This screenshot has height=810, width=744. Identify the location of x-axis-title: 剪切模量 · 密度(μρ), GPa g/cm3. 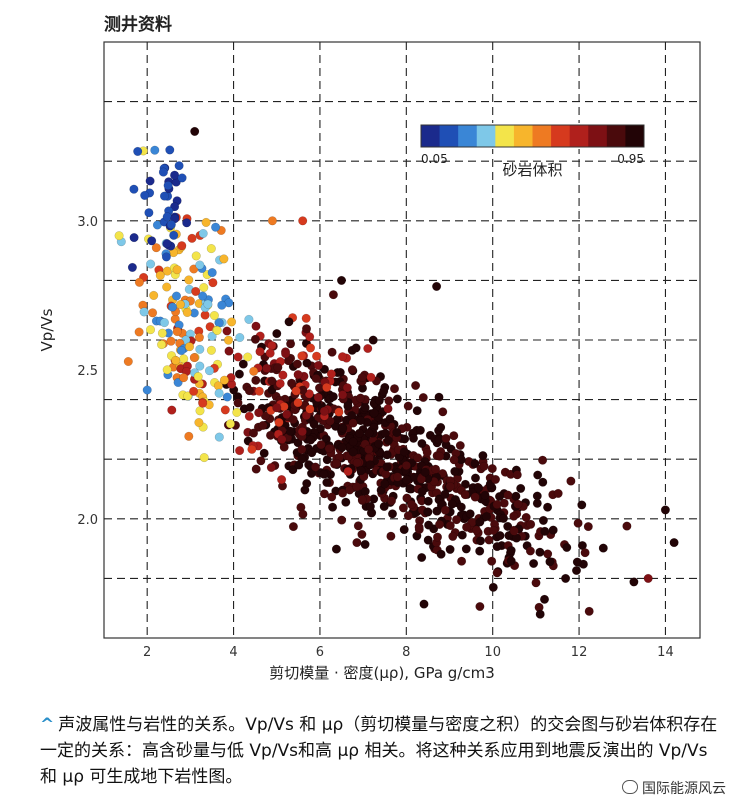
(382, 673).